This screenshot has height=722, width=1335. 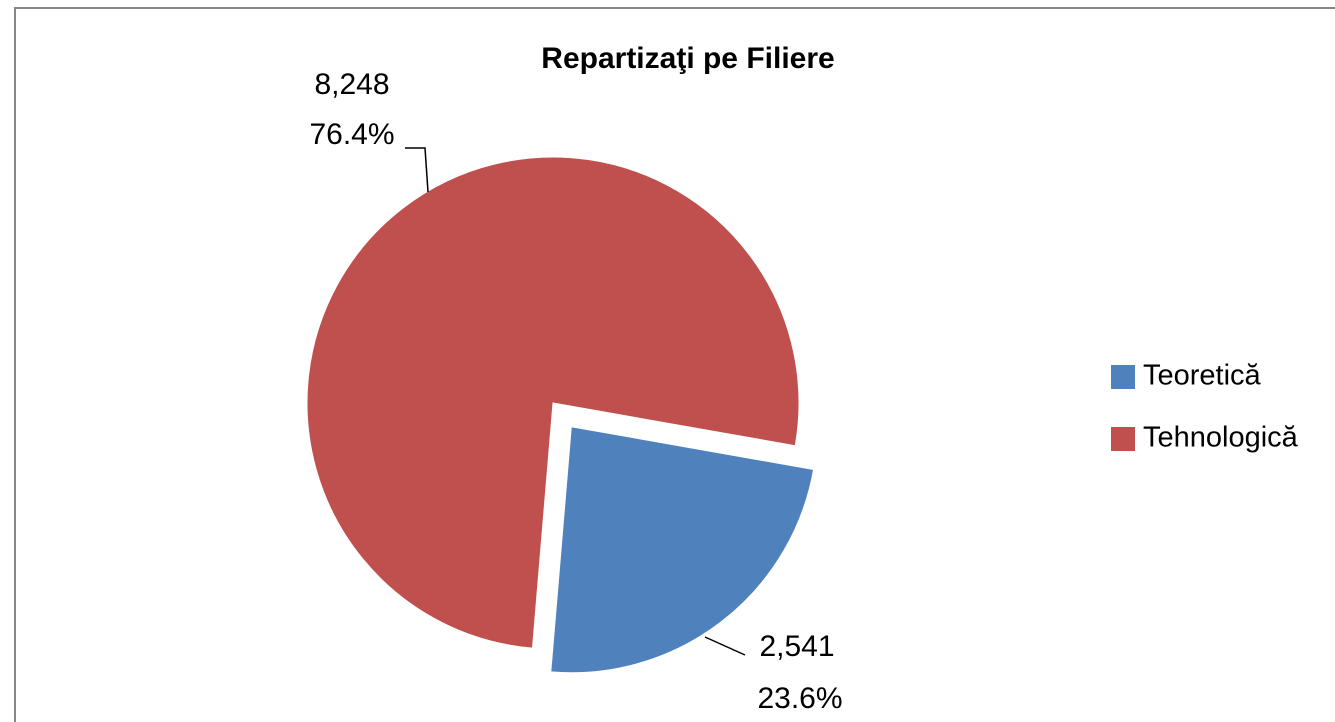 What do you see at coordinates (1221, 438) in the screenshot?
I see `legend-label: Tehnologică` at bounding box center [1221, 438].